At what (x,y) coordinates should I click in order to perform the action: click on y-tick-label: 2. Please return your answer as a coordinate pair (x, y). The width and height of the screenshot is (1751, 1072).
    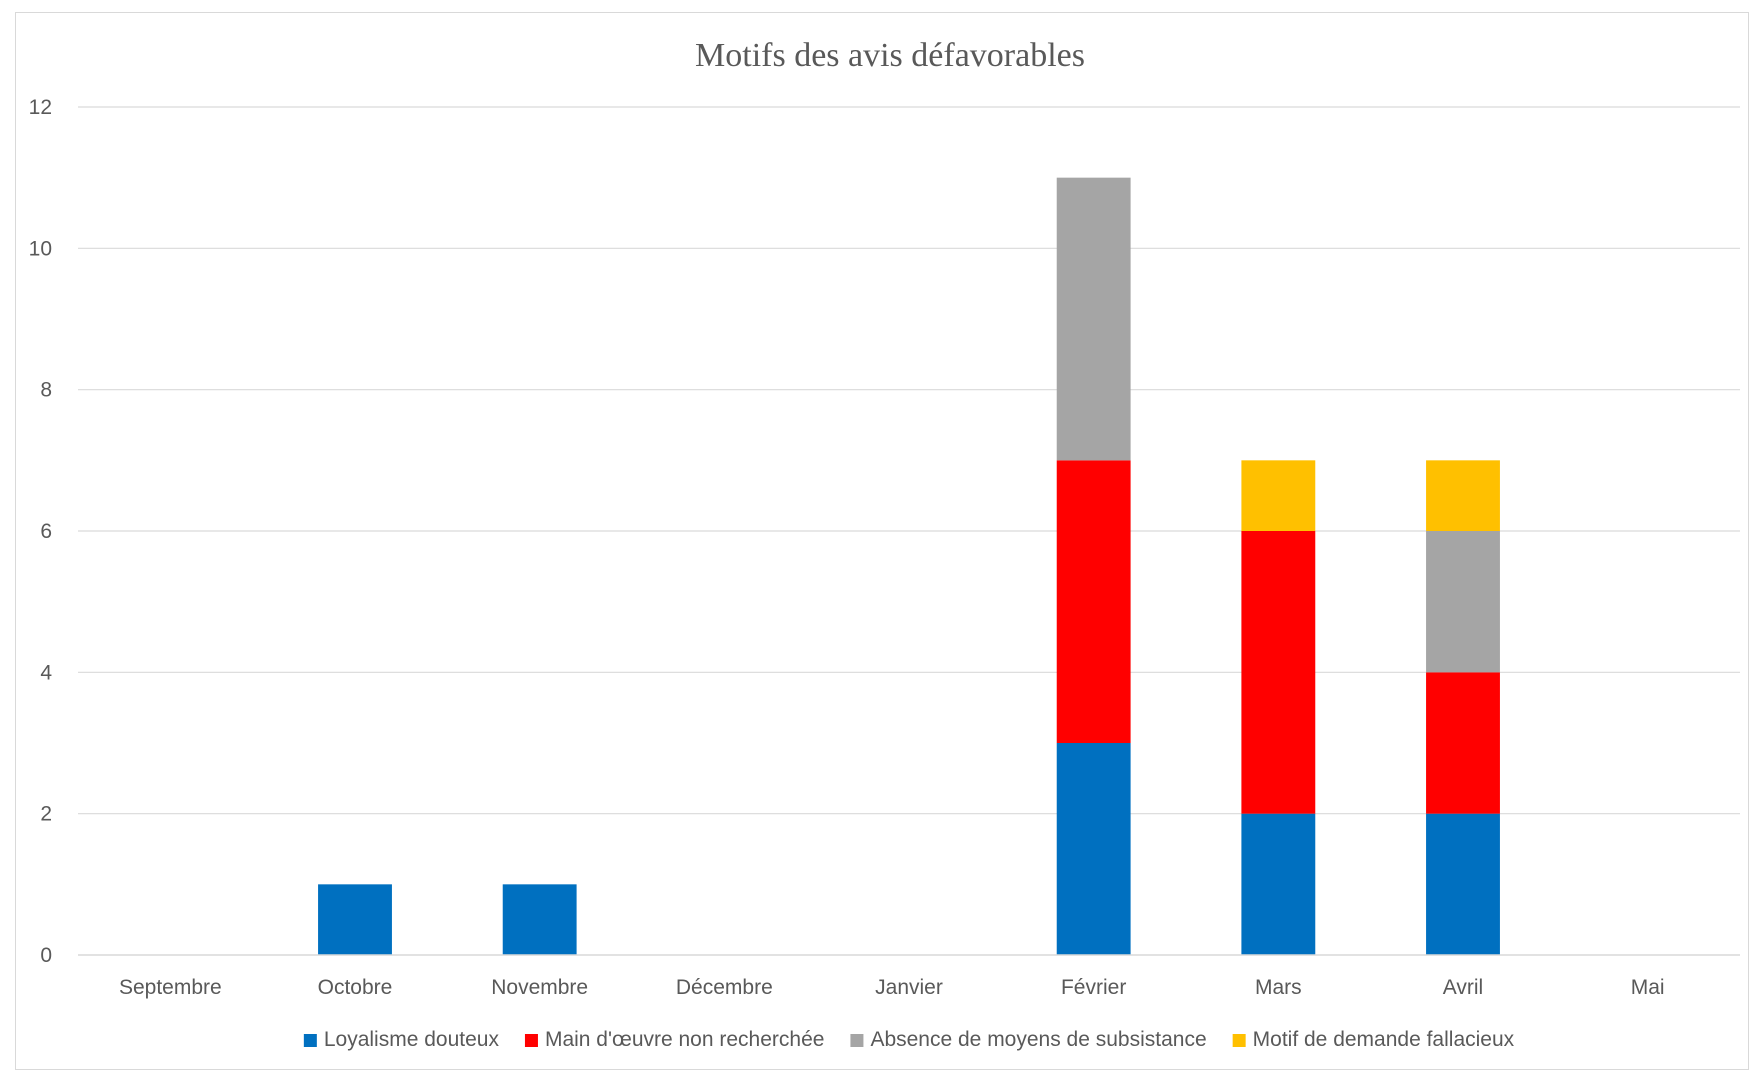
    Looking at the image, I should click on (46, 814).